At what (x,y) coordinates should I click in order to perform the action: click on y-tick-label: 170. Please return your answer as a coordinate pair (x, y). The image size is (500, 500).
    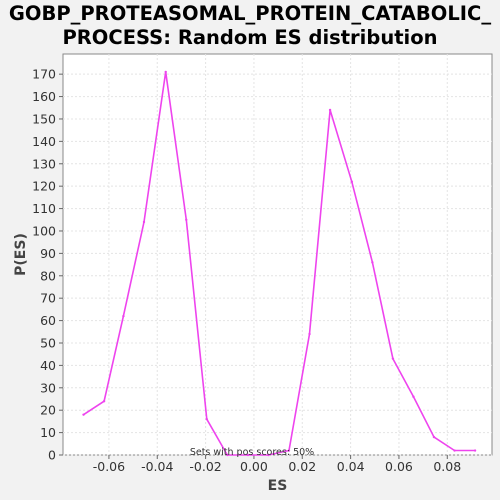
    Looking at the image, I should click on (44, 74).